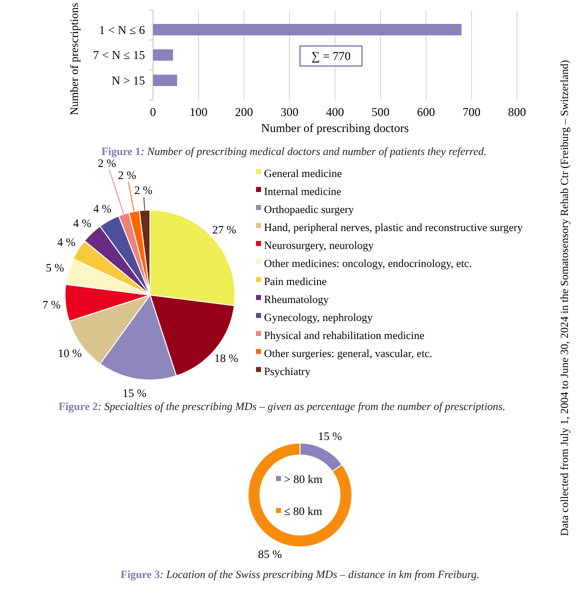 This screenshot has height=596, width=588. Describe the element at coordinates (517, 112) in the screenshot. I see `x-tick-label: 800` at that location.